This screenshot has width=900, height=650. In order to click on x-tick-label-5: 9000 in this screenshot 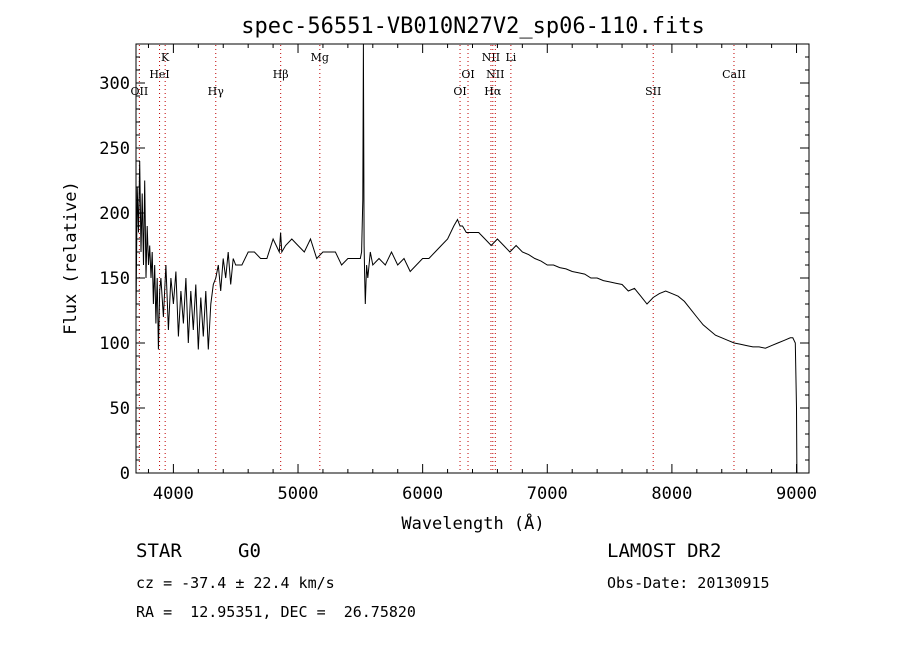, I will do `click(796, 494)`.